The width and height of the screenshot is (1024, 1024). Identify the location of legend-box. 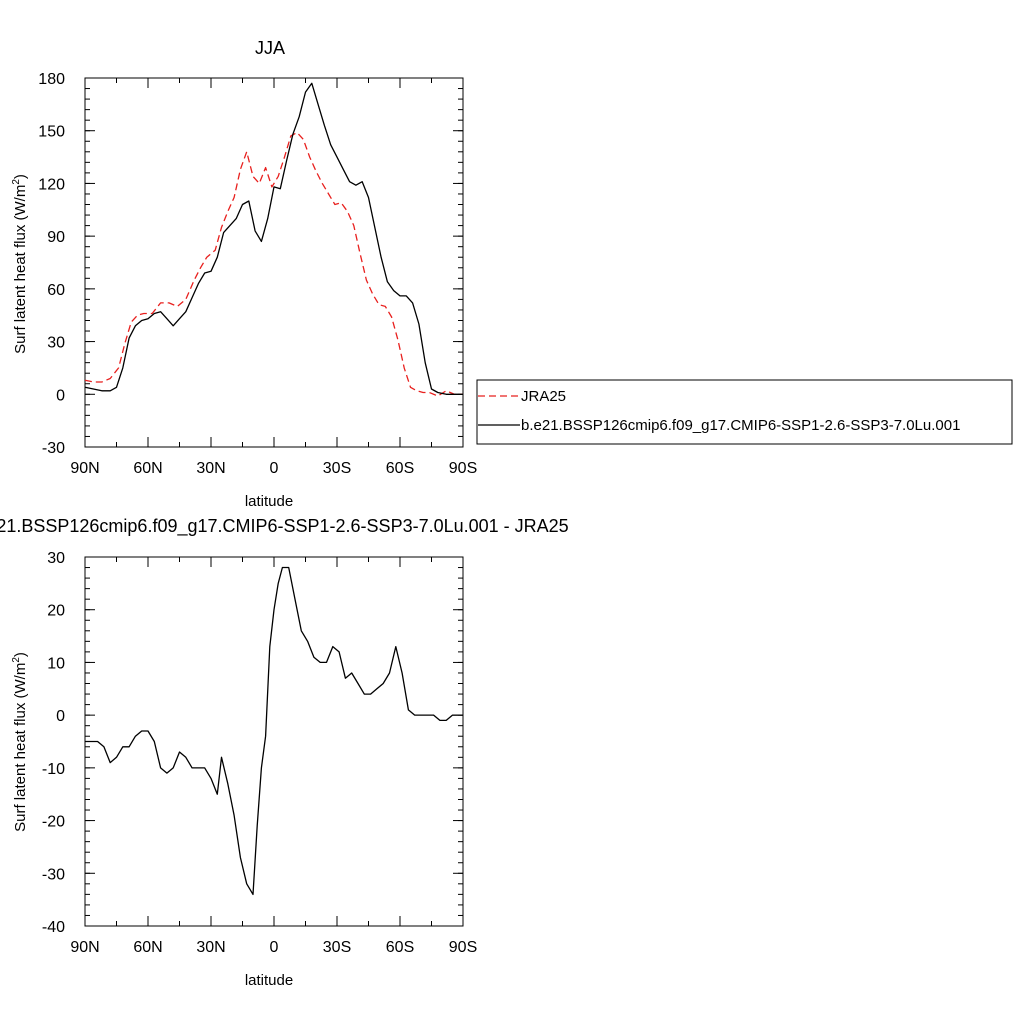
(744, 412).